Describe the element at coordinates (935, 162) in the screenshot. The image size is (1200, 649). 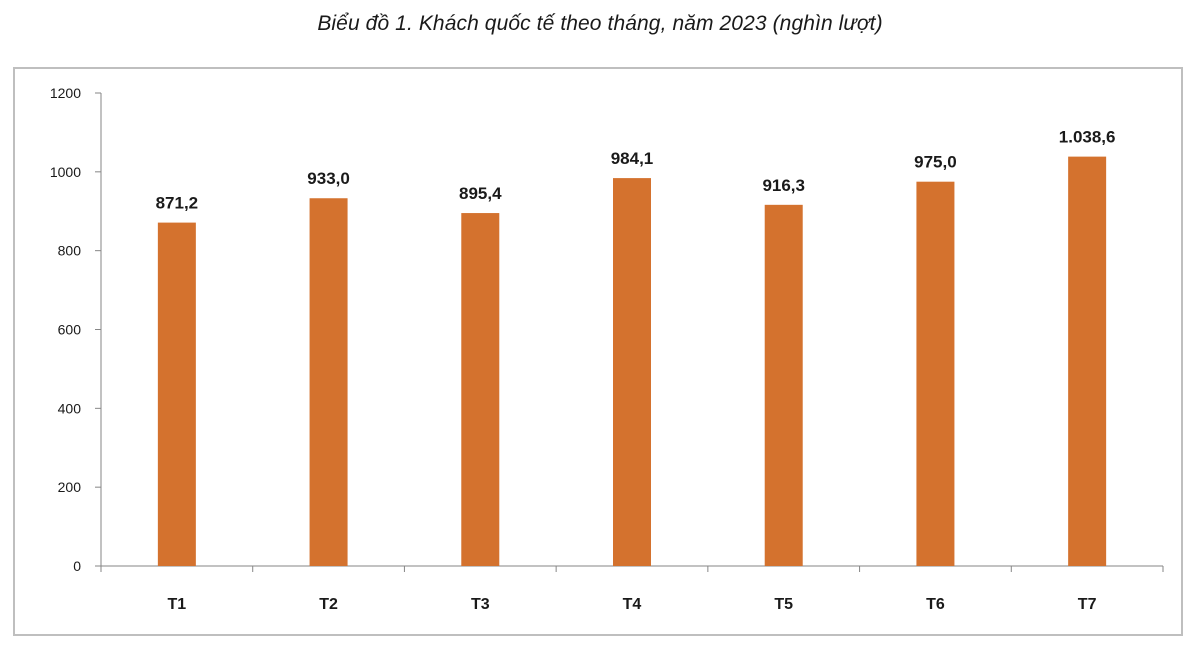
I see `data-label: 975,0` at that location.